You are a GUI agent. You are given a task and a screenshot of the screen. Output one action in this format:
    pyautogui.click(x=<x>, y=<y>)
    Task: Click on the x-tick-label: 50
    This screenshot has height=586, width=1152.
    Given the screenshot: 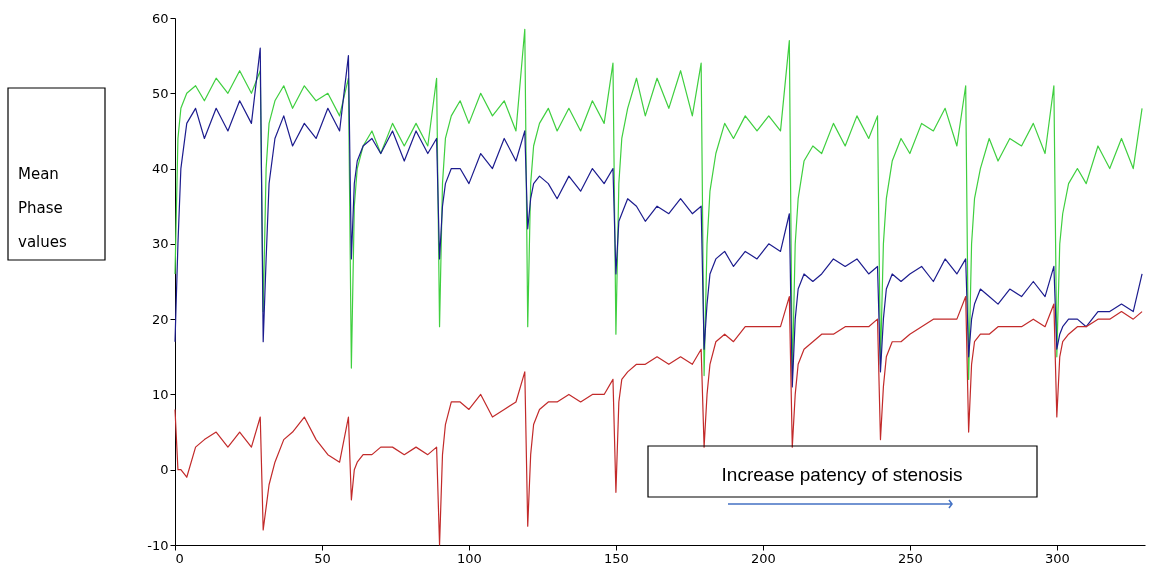 What is the action you would take?
    pyautogui.click(x=322, y=558)
    